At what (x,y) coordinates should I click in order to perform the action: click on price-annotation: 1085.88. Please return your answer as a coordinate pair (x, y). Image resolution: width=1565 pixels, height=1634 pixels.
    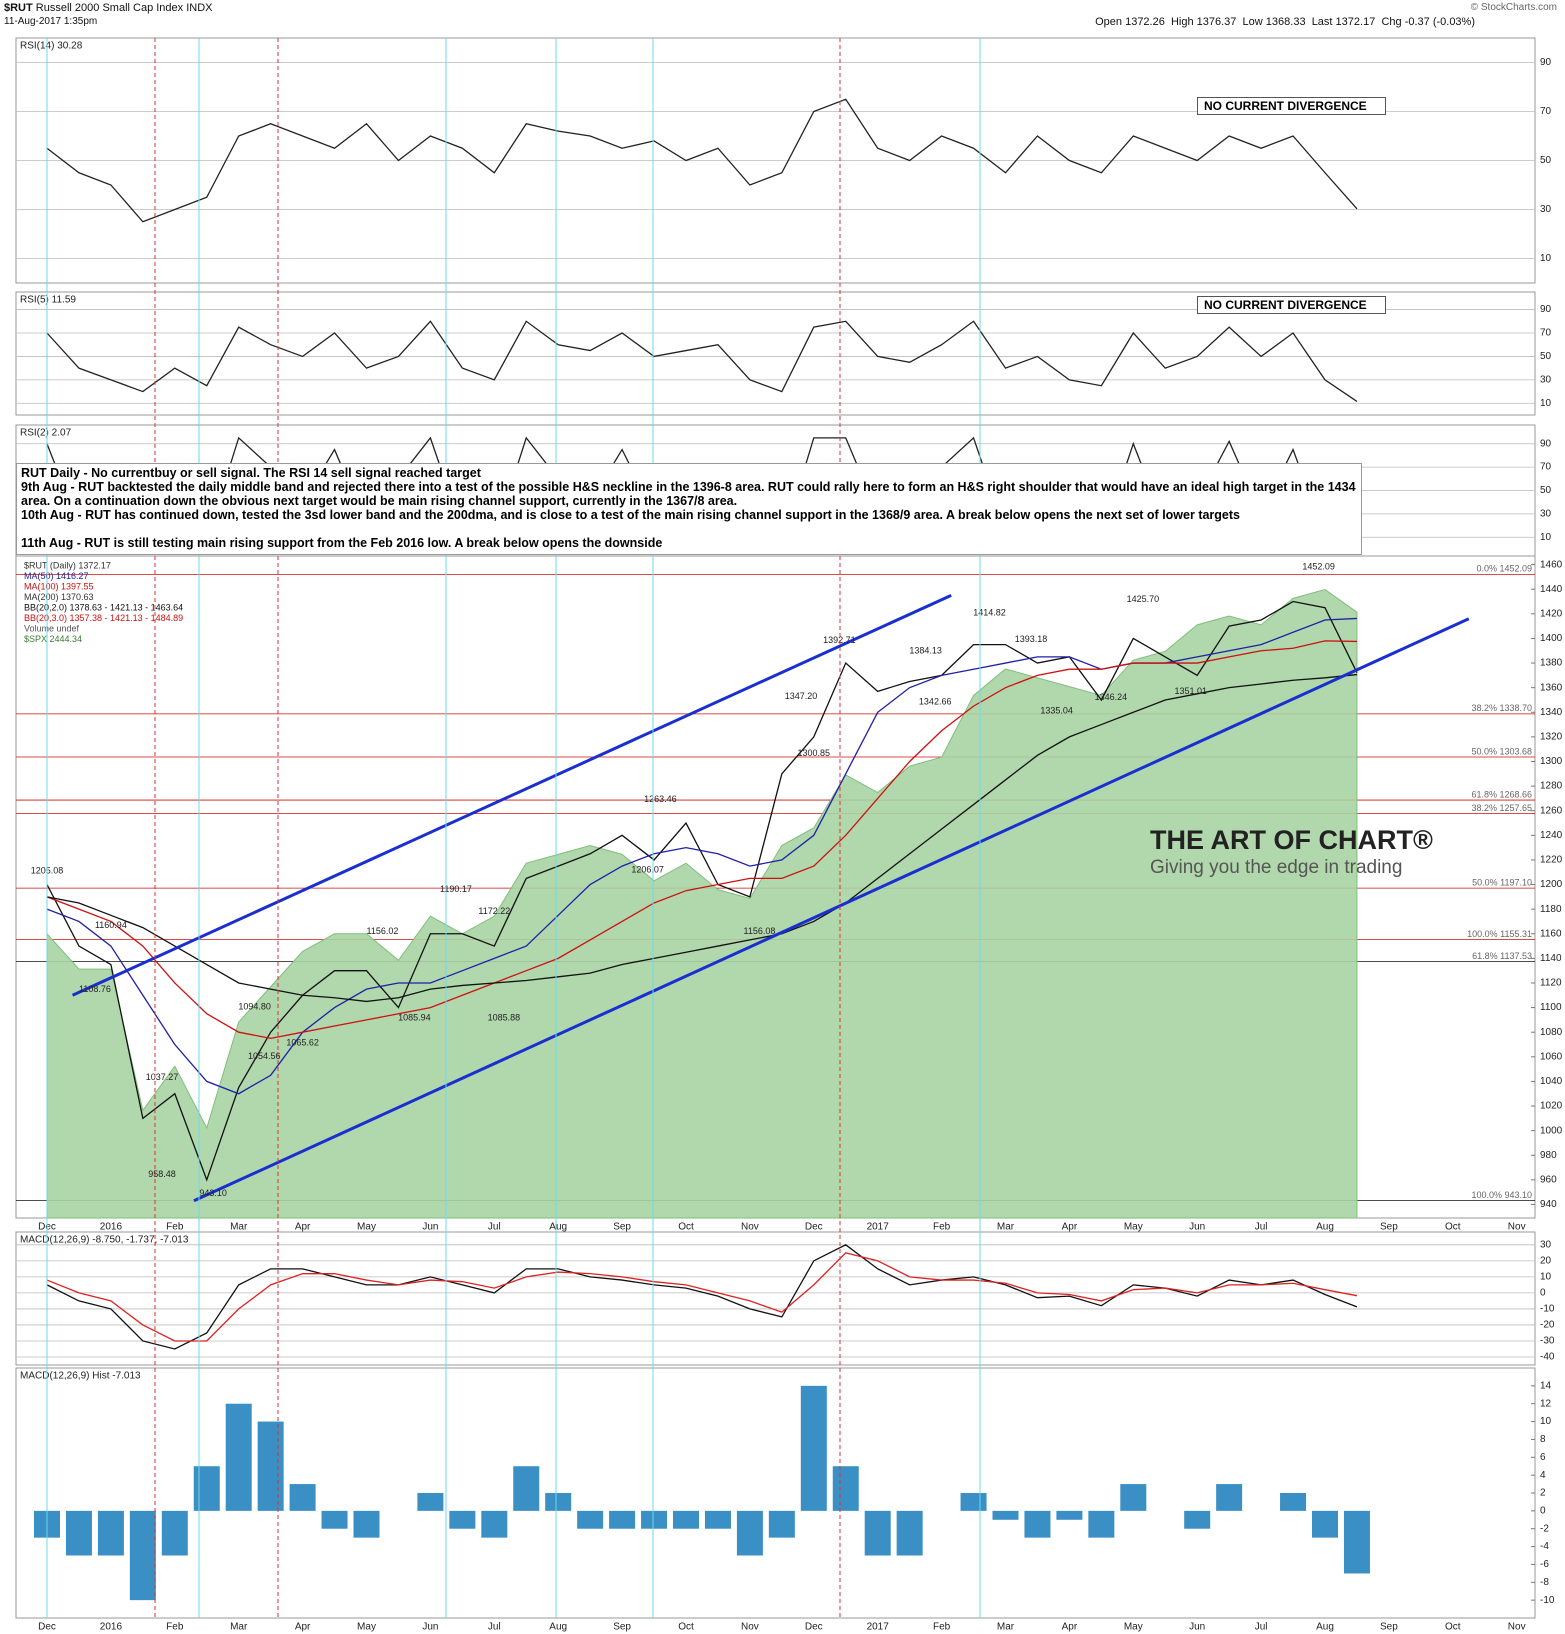
    Looking at the image, I should click on (504, 1017).